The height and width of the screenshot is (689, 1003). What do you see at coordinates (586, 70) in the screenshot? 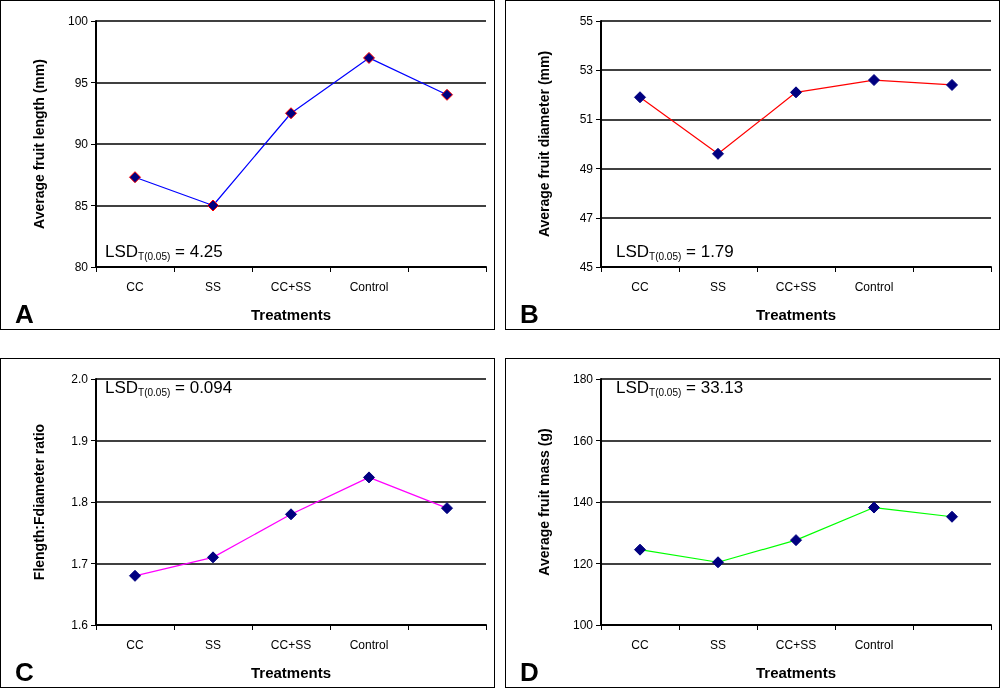
I see `y-tick-label: 53` at bounding box center [586, 70].